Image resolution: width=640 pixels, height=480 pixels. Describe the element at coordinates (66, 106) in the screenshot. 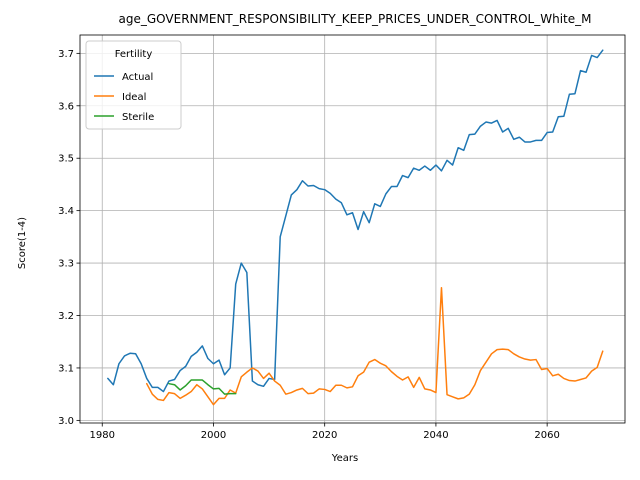

I see `y-tick-label: 3.6` at that location.